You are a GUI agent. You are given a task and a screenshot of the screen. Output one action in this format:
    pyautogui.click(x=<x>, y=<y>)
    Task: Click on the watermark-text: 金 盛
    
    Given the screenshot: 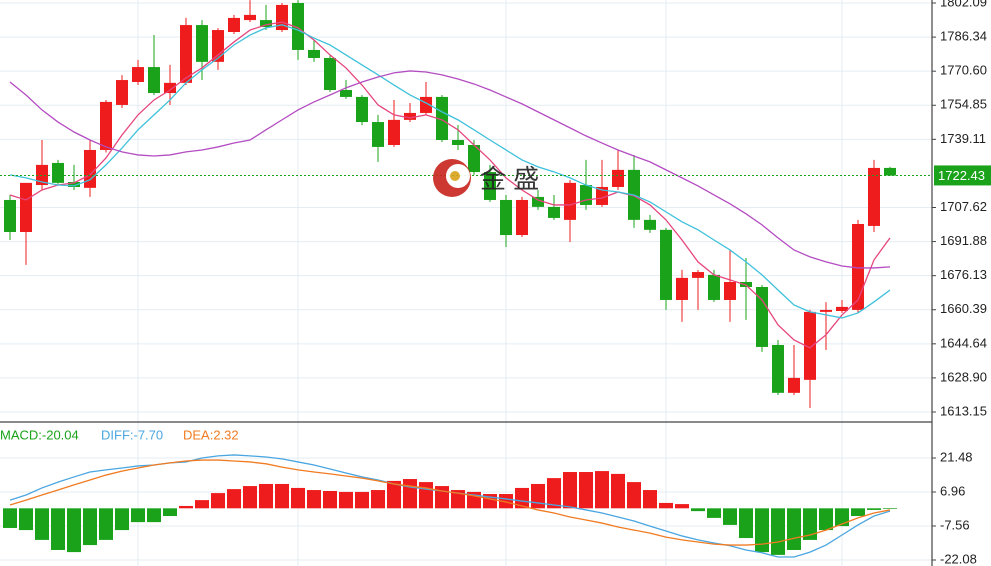 What is the action you would take?
    pyautogui.click(x=509, y=179)
    